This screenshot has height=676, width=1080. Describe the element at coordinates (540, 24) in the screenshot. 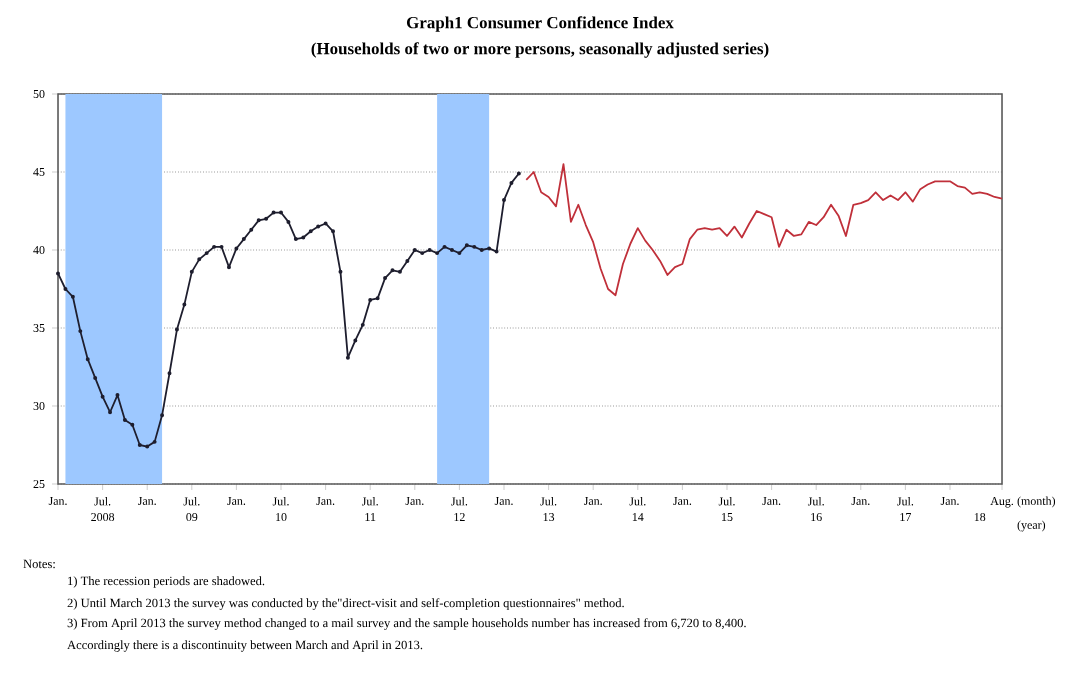

I see `chart-title: Graph1 Consumer Confidence Index` at that location.